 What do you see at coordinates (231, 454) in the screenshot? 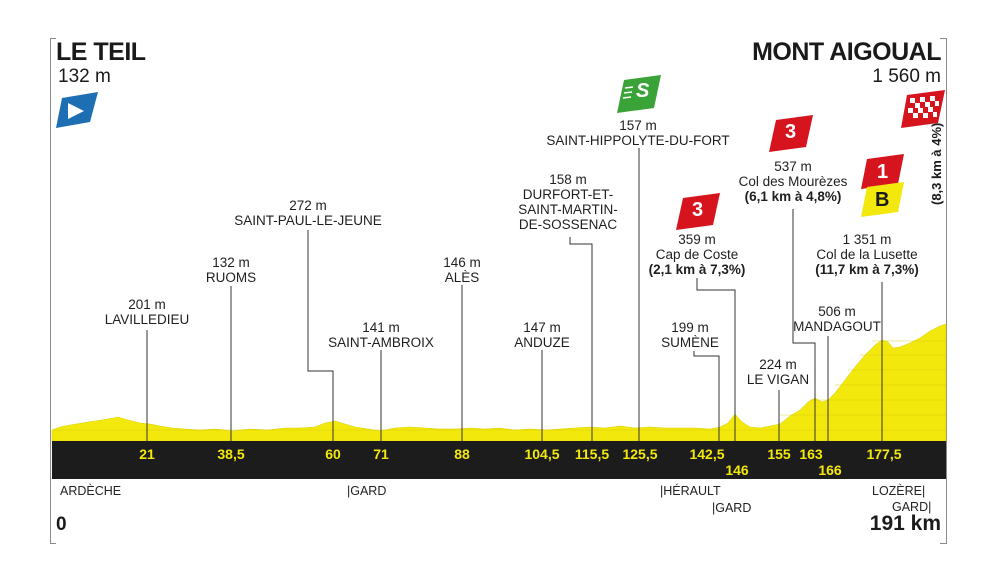
I see `km-label: 38,5` at bounding box center [231, 454].